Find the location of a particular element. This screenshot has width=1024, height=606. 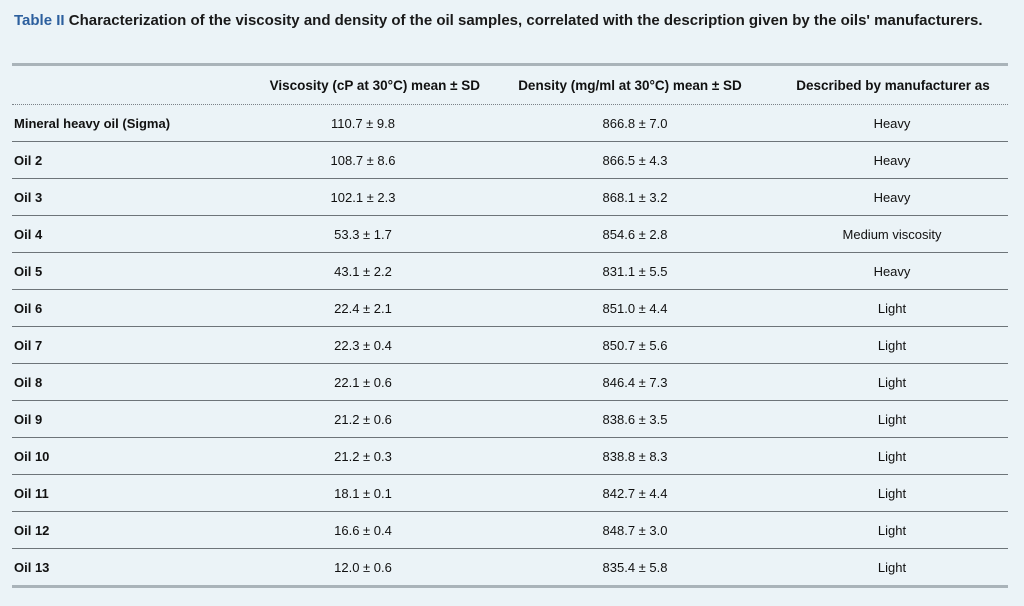

table-row: Oil 6 22.4 ± 2.1 851.0 ± 4.4 Light is located at coordinates (510, 307).